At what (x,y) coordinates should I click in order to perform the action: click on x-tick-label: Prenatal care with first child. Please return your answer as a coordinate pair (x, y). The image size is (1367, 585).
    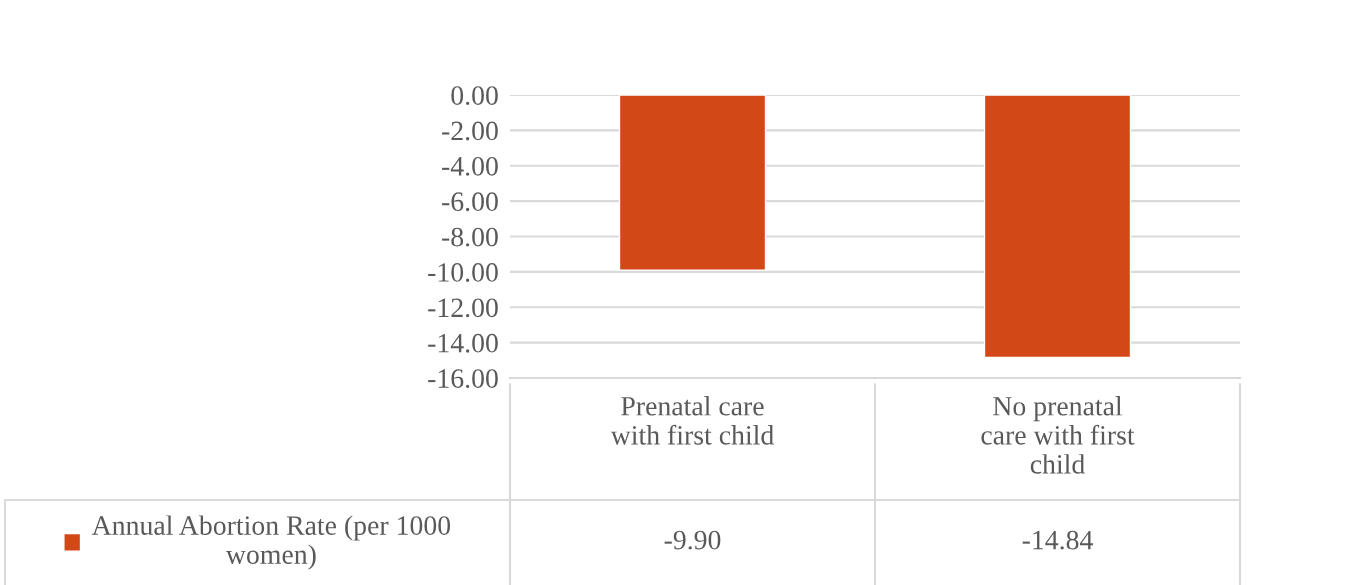
    Looking at the image, I should click on (692, 420).